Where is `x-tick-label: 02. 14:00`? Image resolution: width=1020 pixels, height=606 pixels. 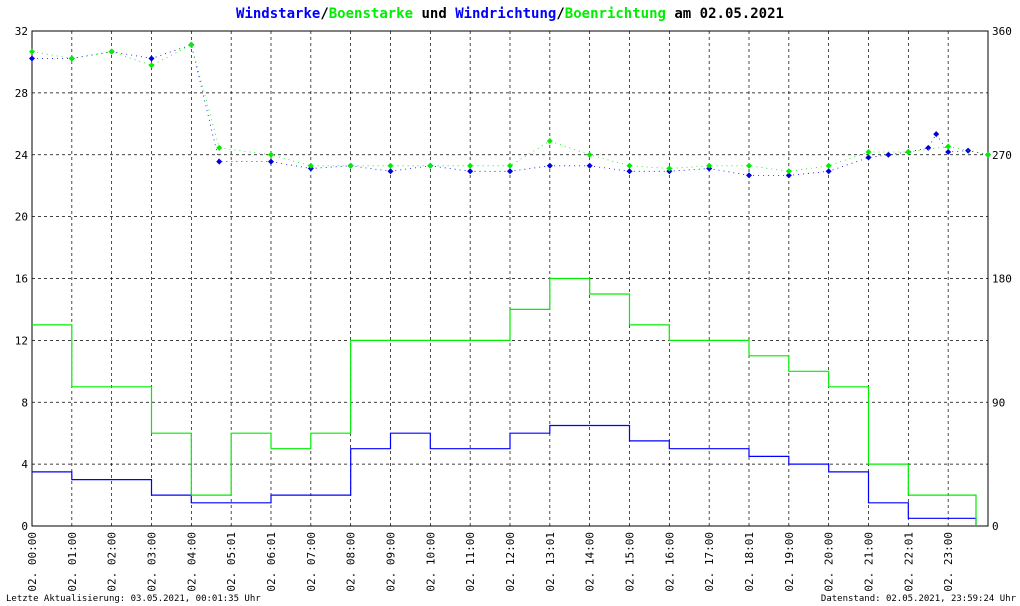
x-tick-label: 02. 14:00 is located at coordinates (590, 562).